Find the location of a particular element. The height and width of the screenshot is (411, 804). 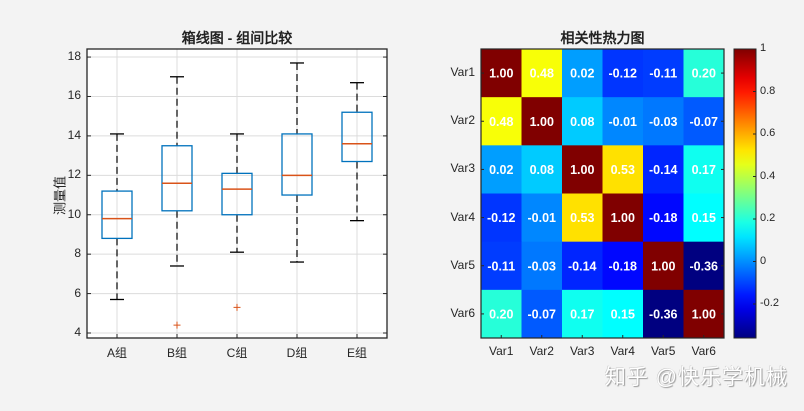

cell-value: -0.36 is located at coordinates (663, 314).